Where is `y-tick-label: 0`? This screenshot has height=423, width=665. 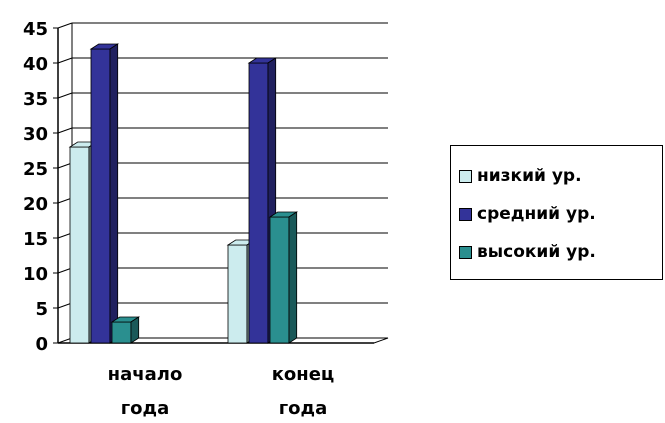
y-tick-label: 0 is located at coordinates (41, 344).